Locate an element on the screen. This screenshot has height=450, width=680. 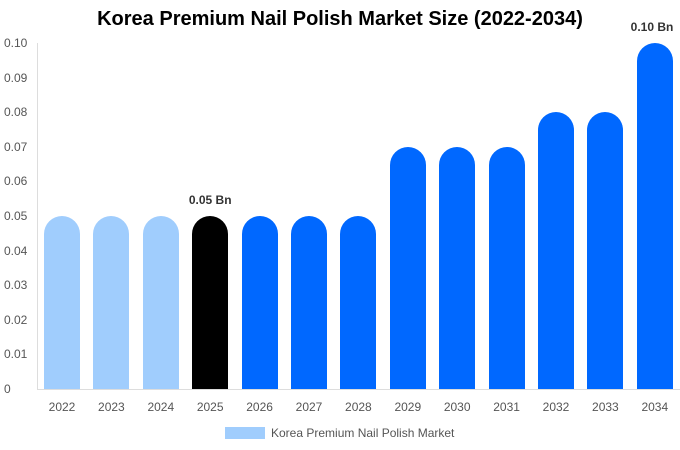
x-tick-label: 2024 is located at coordinates (161, 407).